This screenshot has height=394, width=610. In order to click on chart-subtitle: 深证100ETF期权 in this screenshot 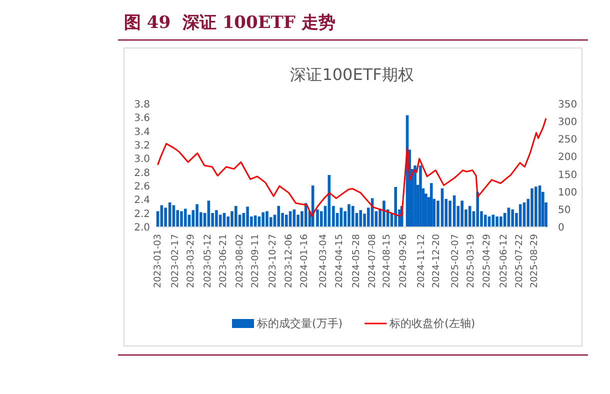, I will do `click(352, 74)`.